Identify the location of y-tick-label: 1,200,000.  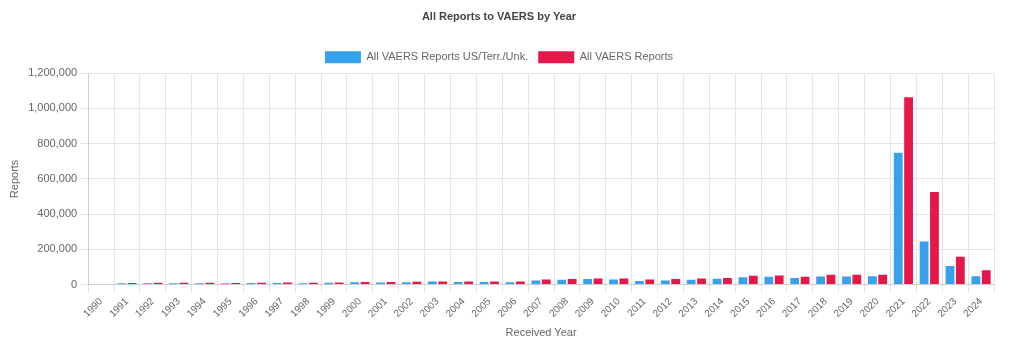
(53, 72).